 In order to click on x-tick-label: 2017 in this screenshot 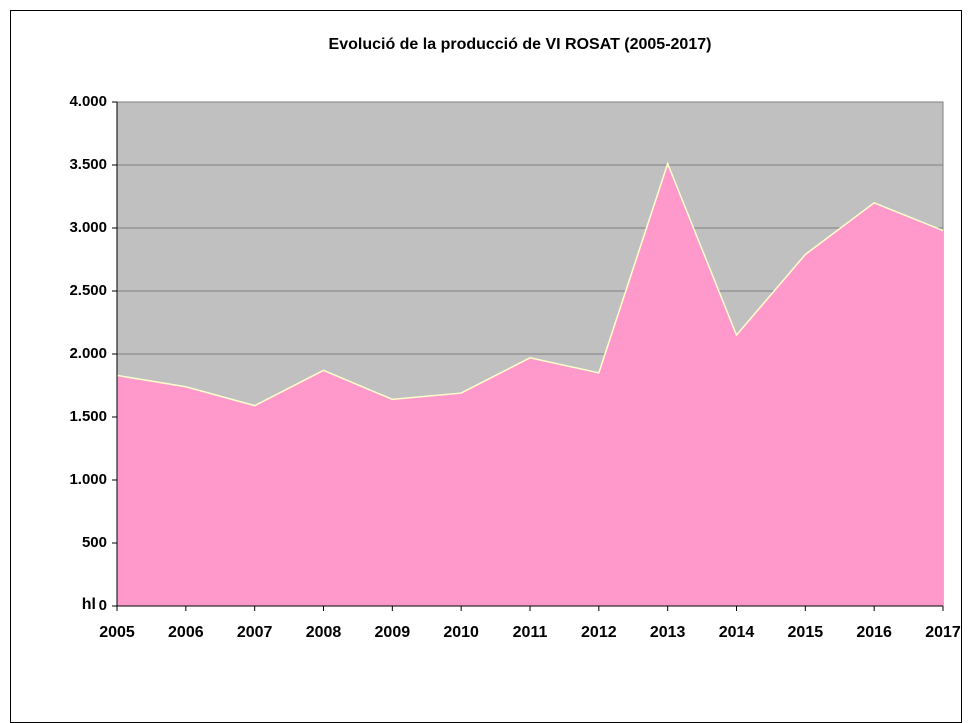, I will do `click(943, 632)`.